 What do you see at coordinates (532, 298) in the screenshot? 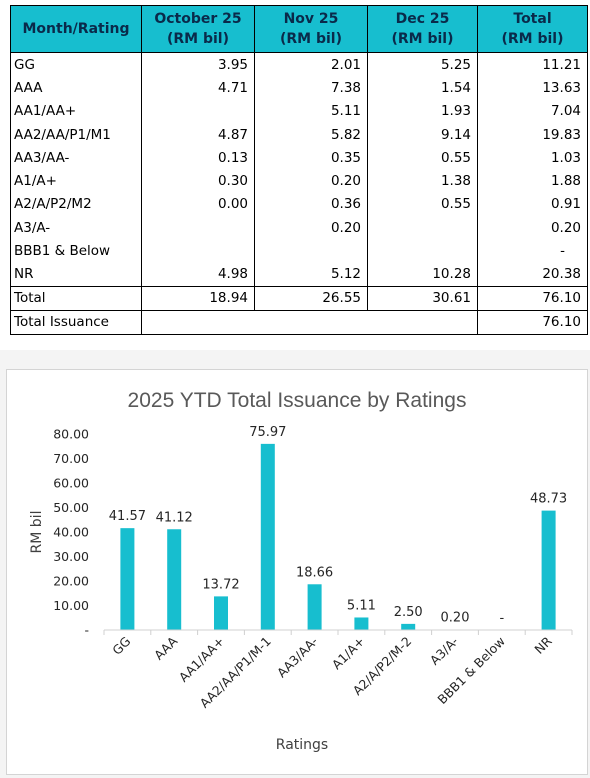
I see `total-cell: 76.10` at bounding box center [532, 298].